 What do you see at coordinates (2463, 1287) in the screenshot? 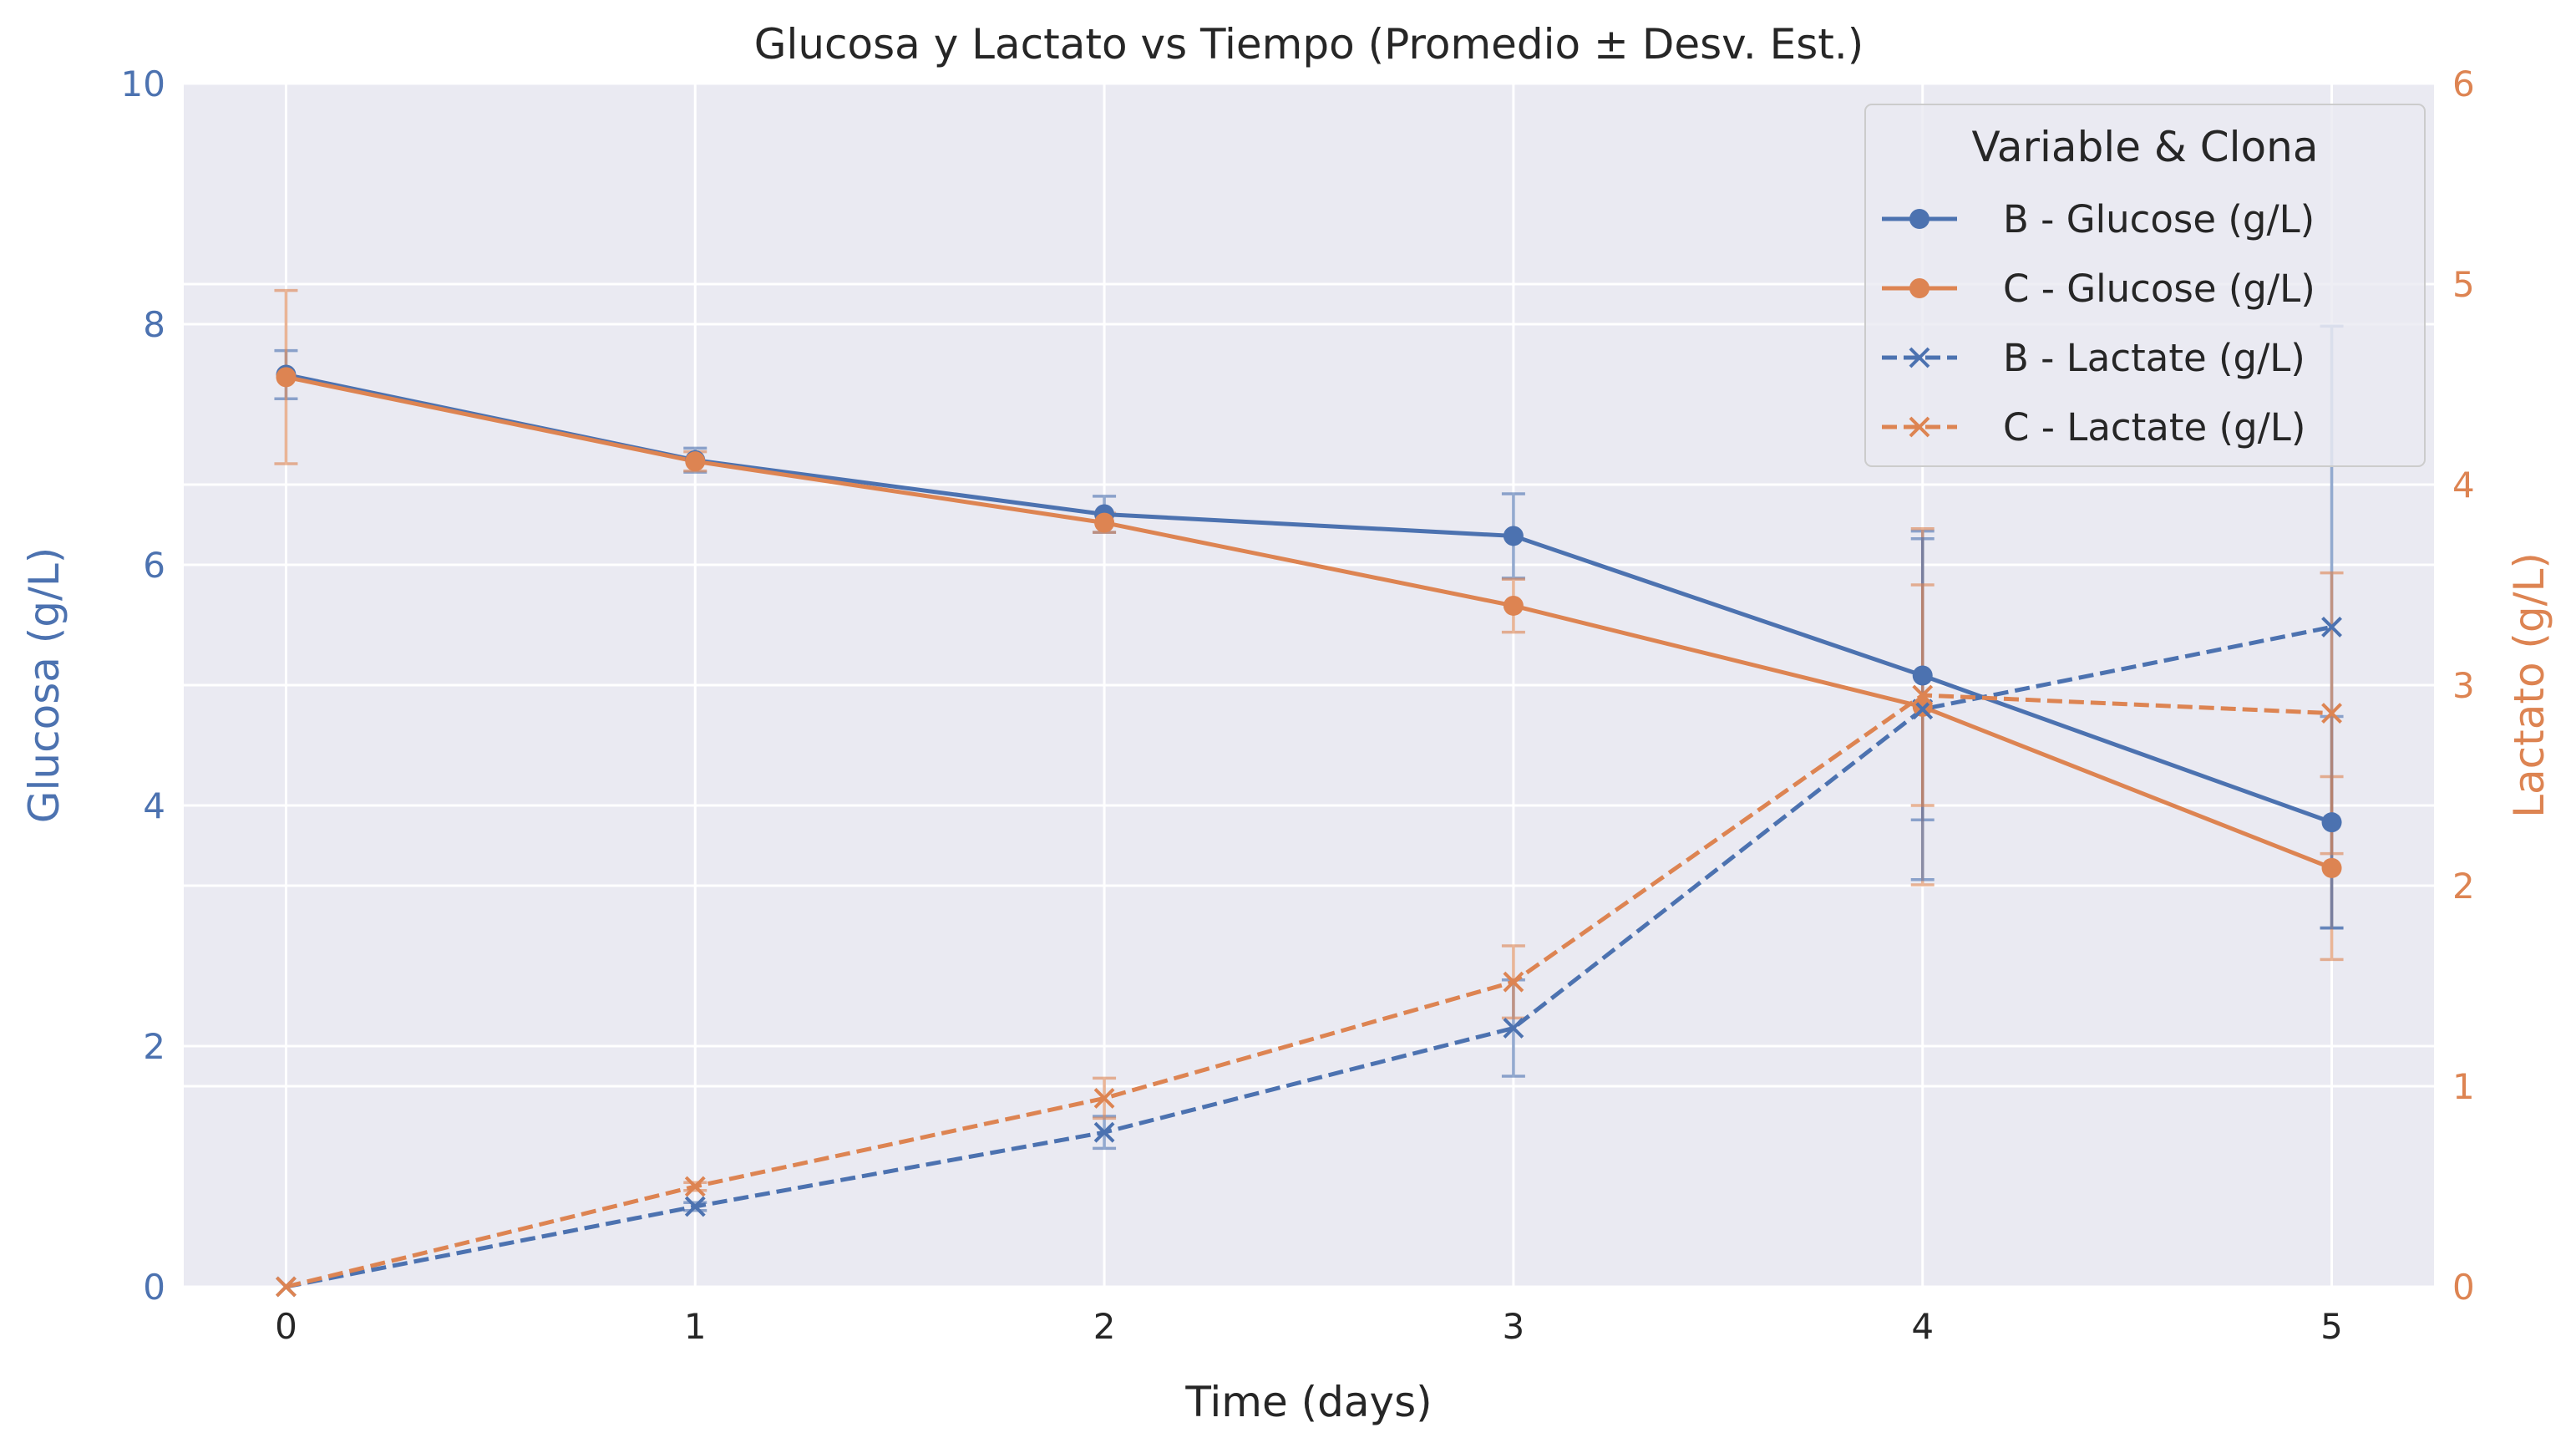
I see `right-tick-label: 0` at bounding box center [2463, 1287].